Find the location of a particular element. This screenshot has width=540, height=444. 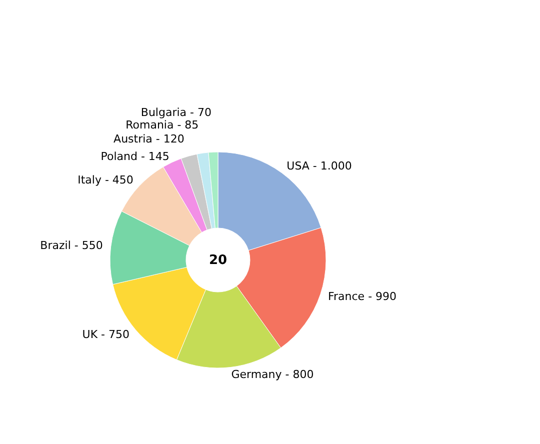

slice-label: Poland - 145 is located at coordinates (135, 156).